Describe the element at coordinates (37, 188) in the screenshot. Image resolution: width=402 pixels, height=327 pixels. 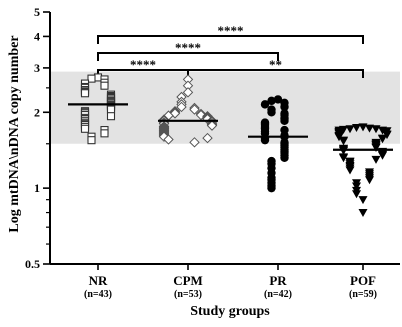
I see `y-tick-label: 1` at that location.